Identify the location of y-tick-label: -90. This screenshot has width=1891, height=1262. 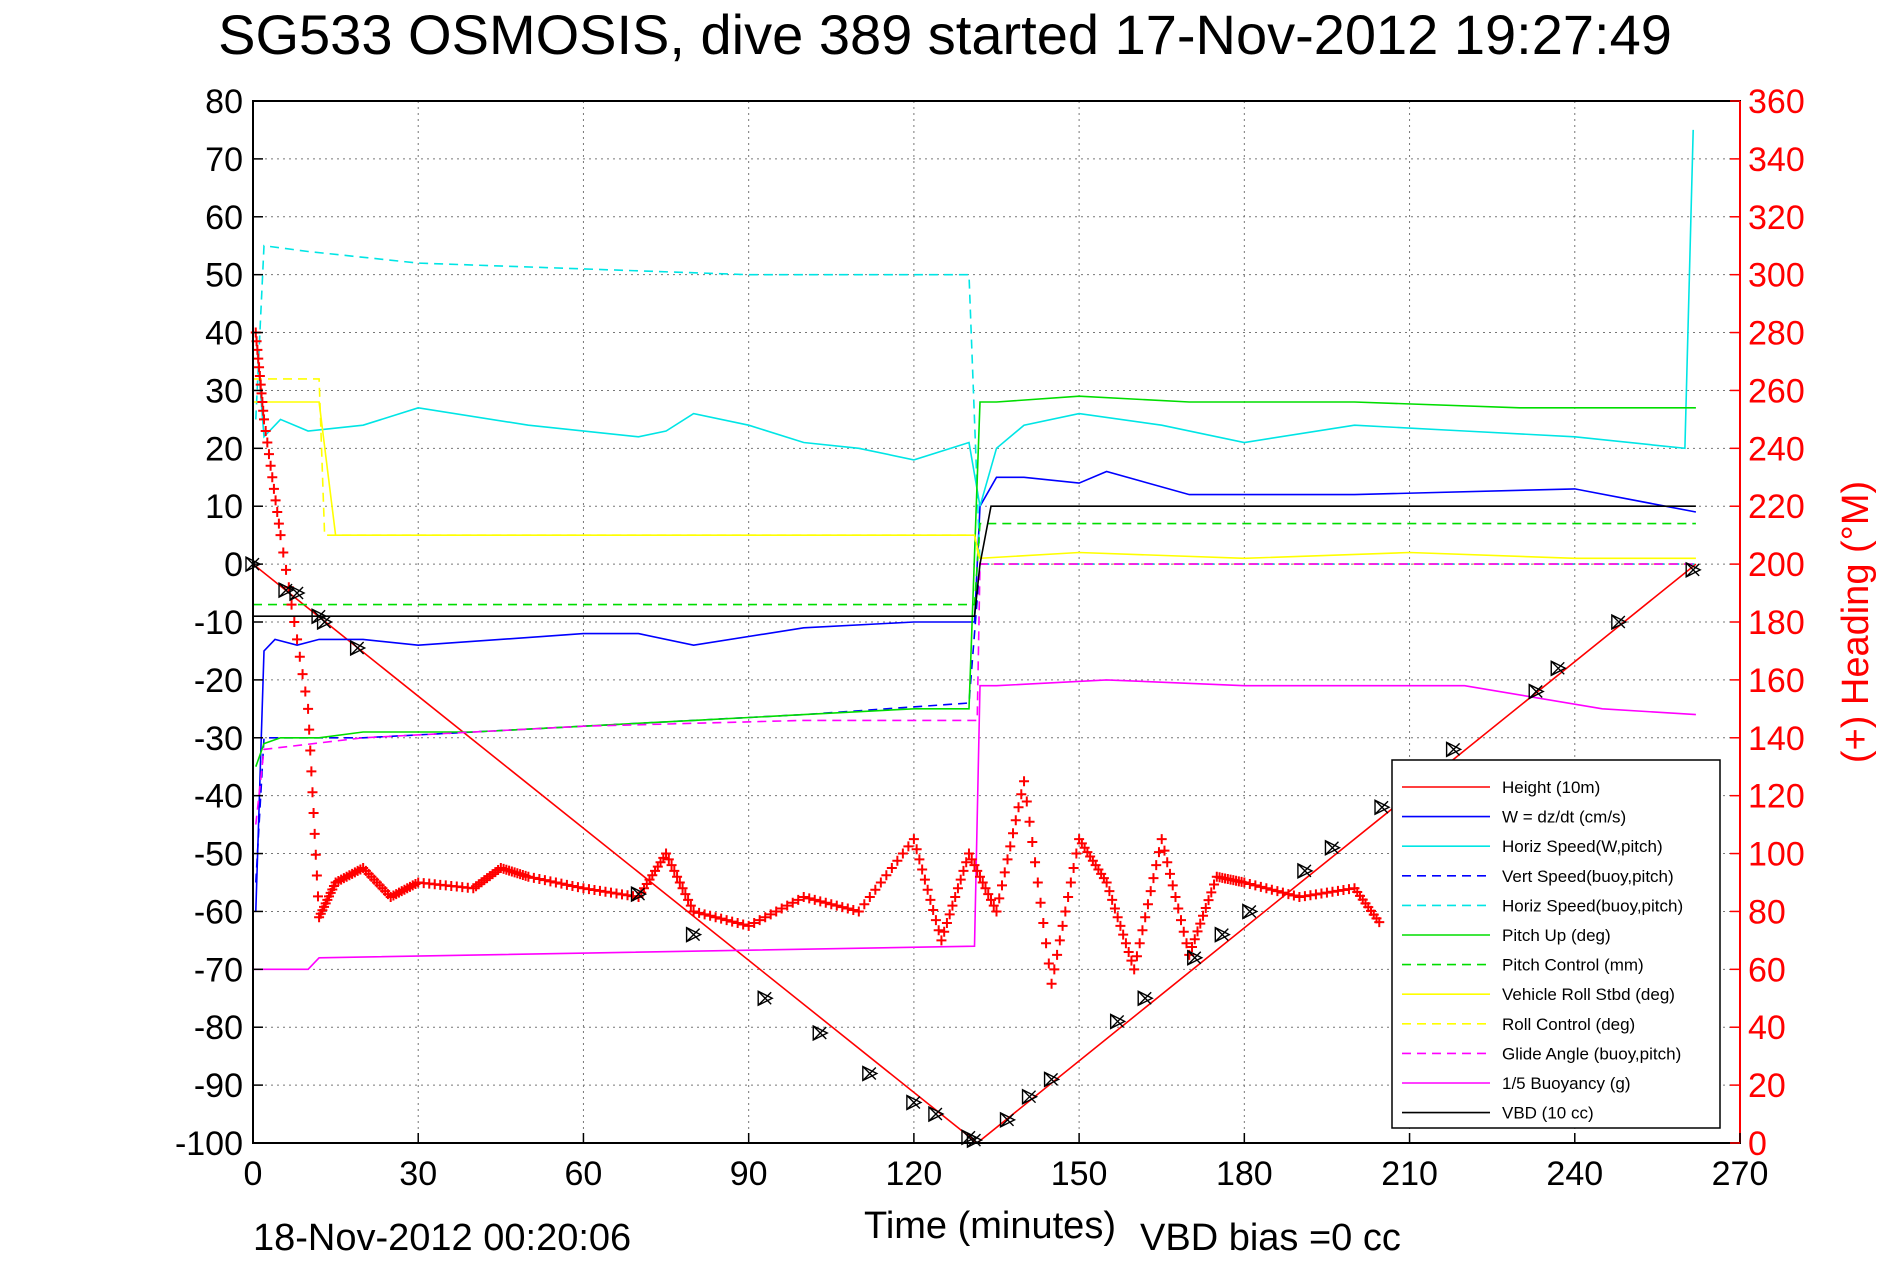
(218, 1086).